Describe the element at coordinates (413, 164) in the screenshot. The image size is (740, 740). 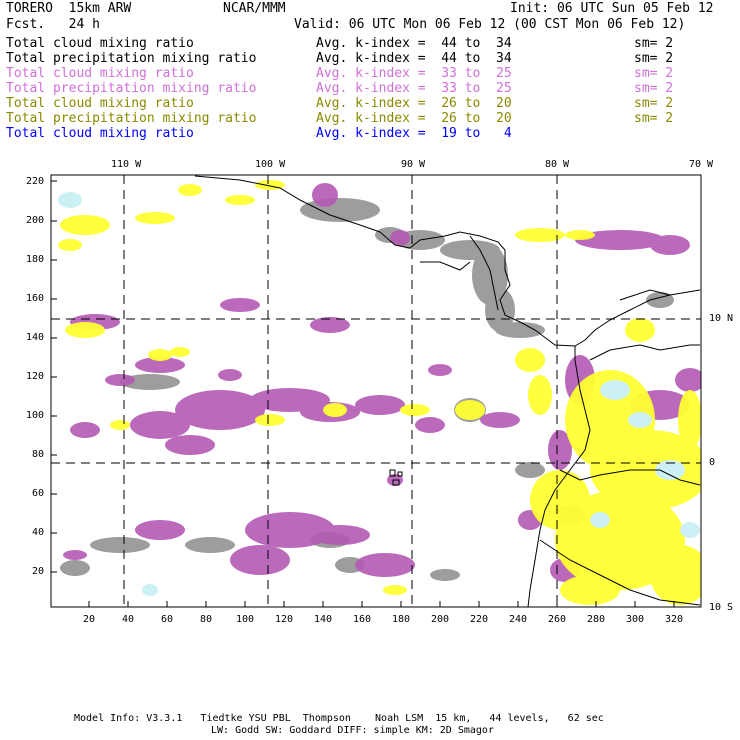
I see `lon-label: 90 W` at that location.